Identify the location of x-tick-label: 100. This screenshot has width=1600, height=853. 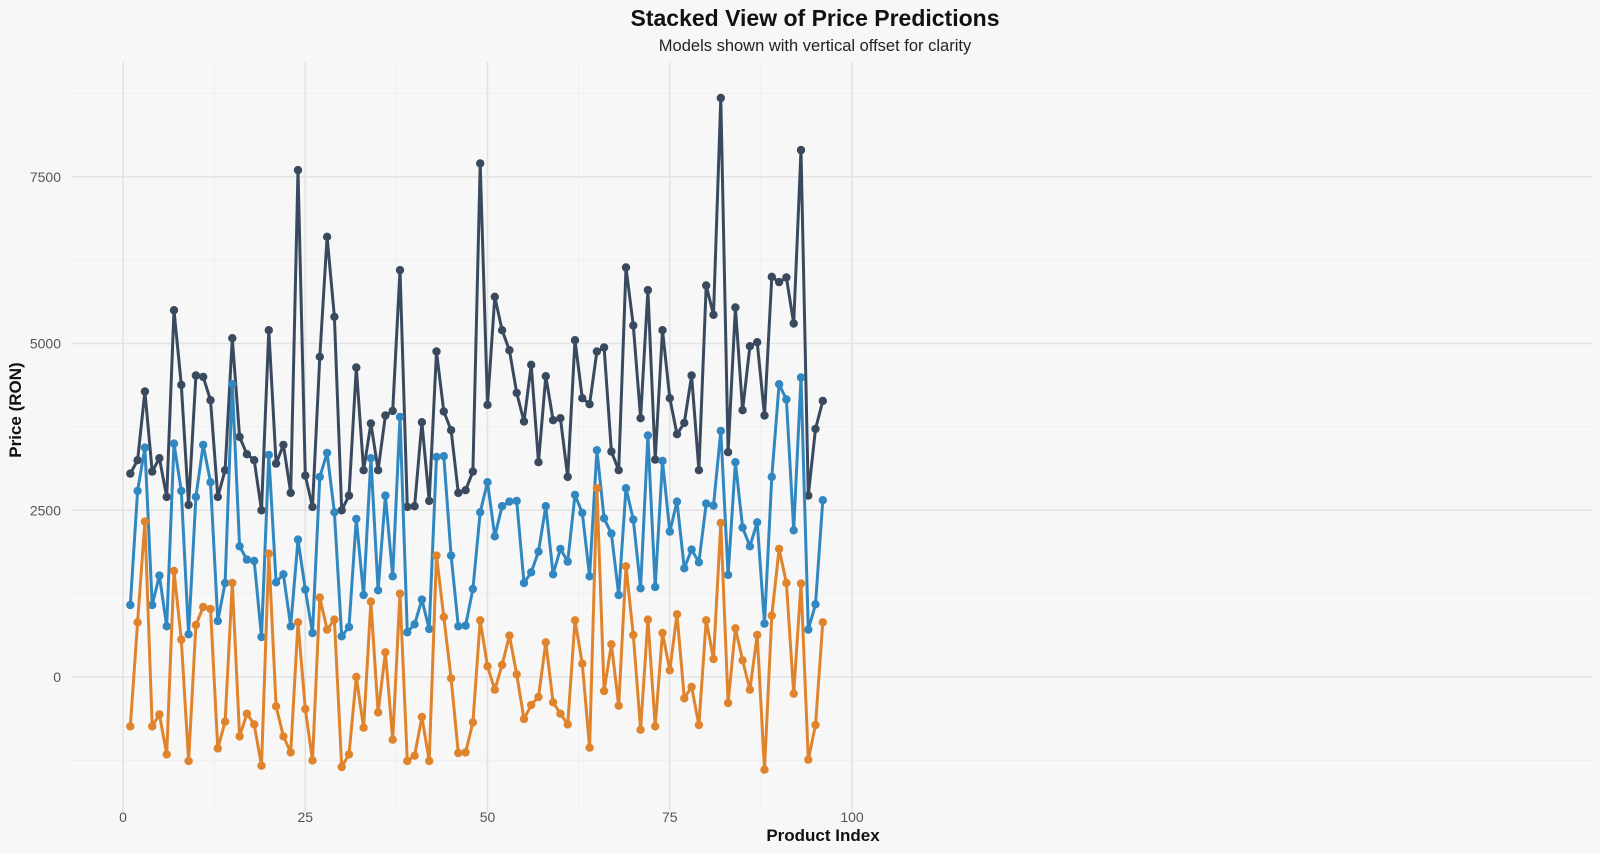
(852, 817).